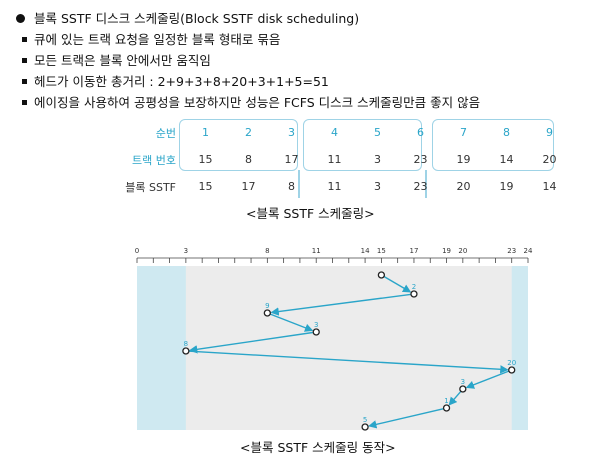 Image resolution: width=616 pixels, height=457 pixels. What do you see at coordinates (463, 132) in the screenshot?
I see `table-cell: 7` at bounding box center [463, 132].